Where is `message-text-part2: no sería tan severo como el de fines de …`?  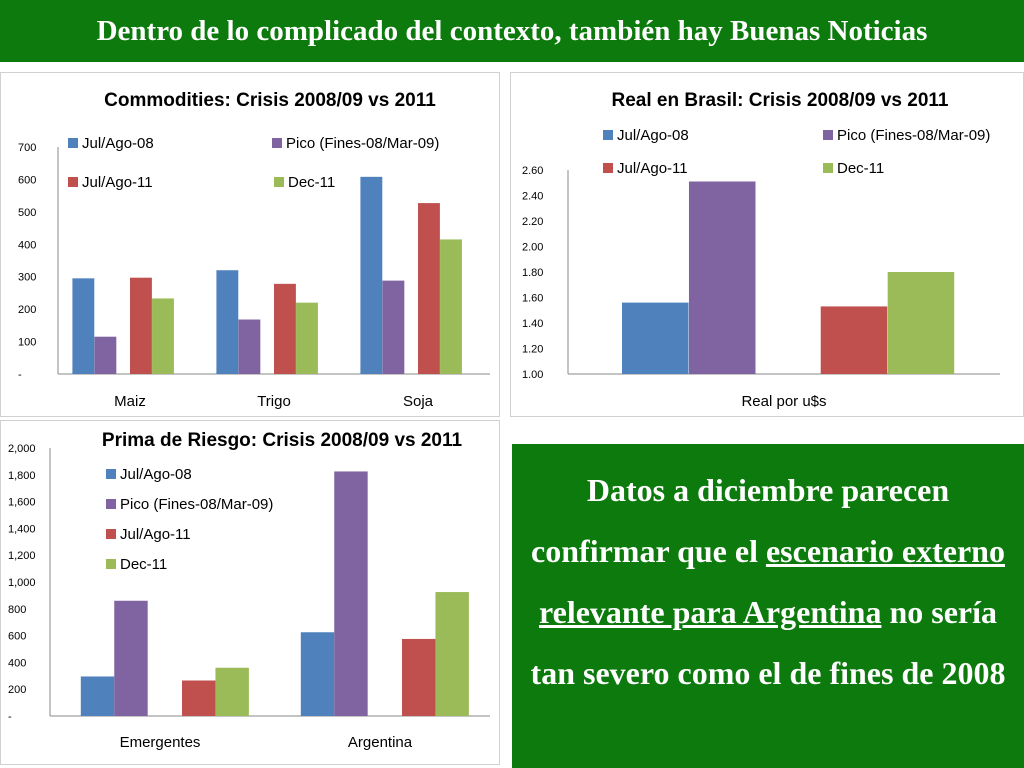 message-text-part2: no sería tan severo como el de fines de … is located at coordinates (768, 642).